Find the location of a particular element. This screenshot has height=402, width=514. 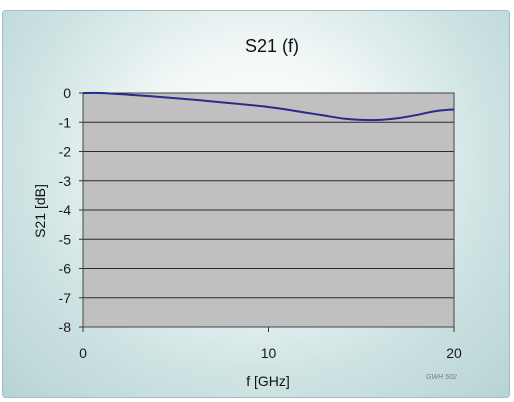

chart-title: S21 (f) is located at coordinates (272, 46).